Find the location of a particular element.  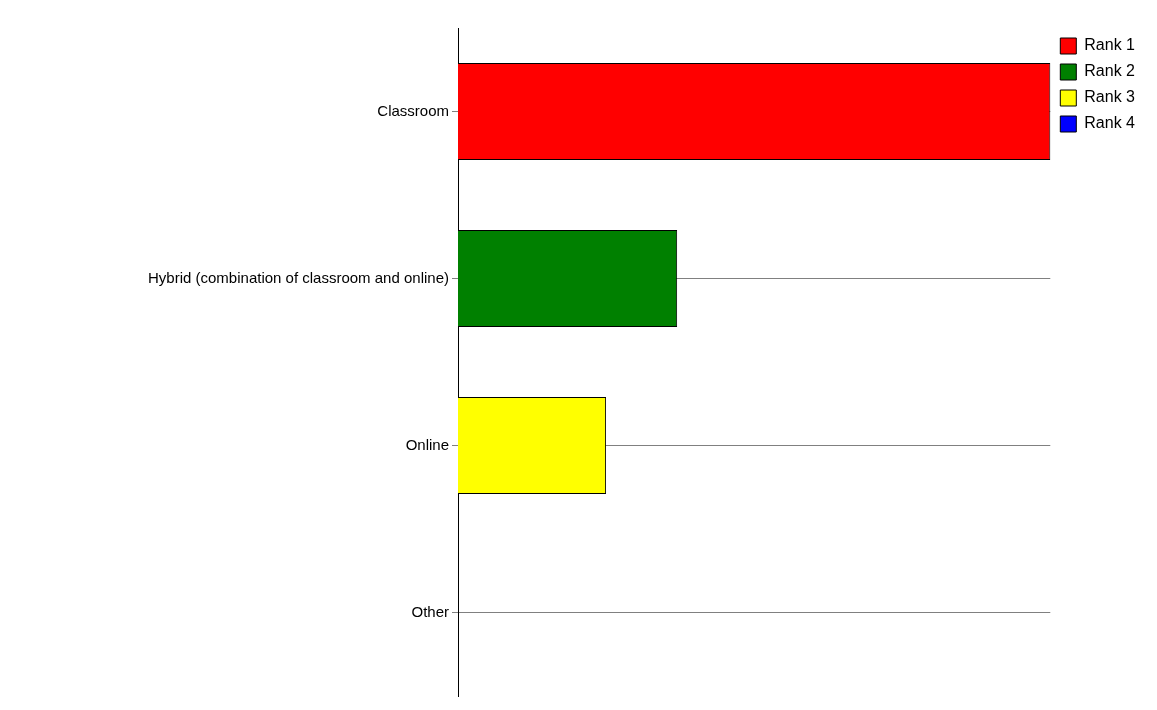

y-tick-label: Hybrid (combination of classroom and online) is located at coordinates (298, 277).